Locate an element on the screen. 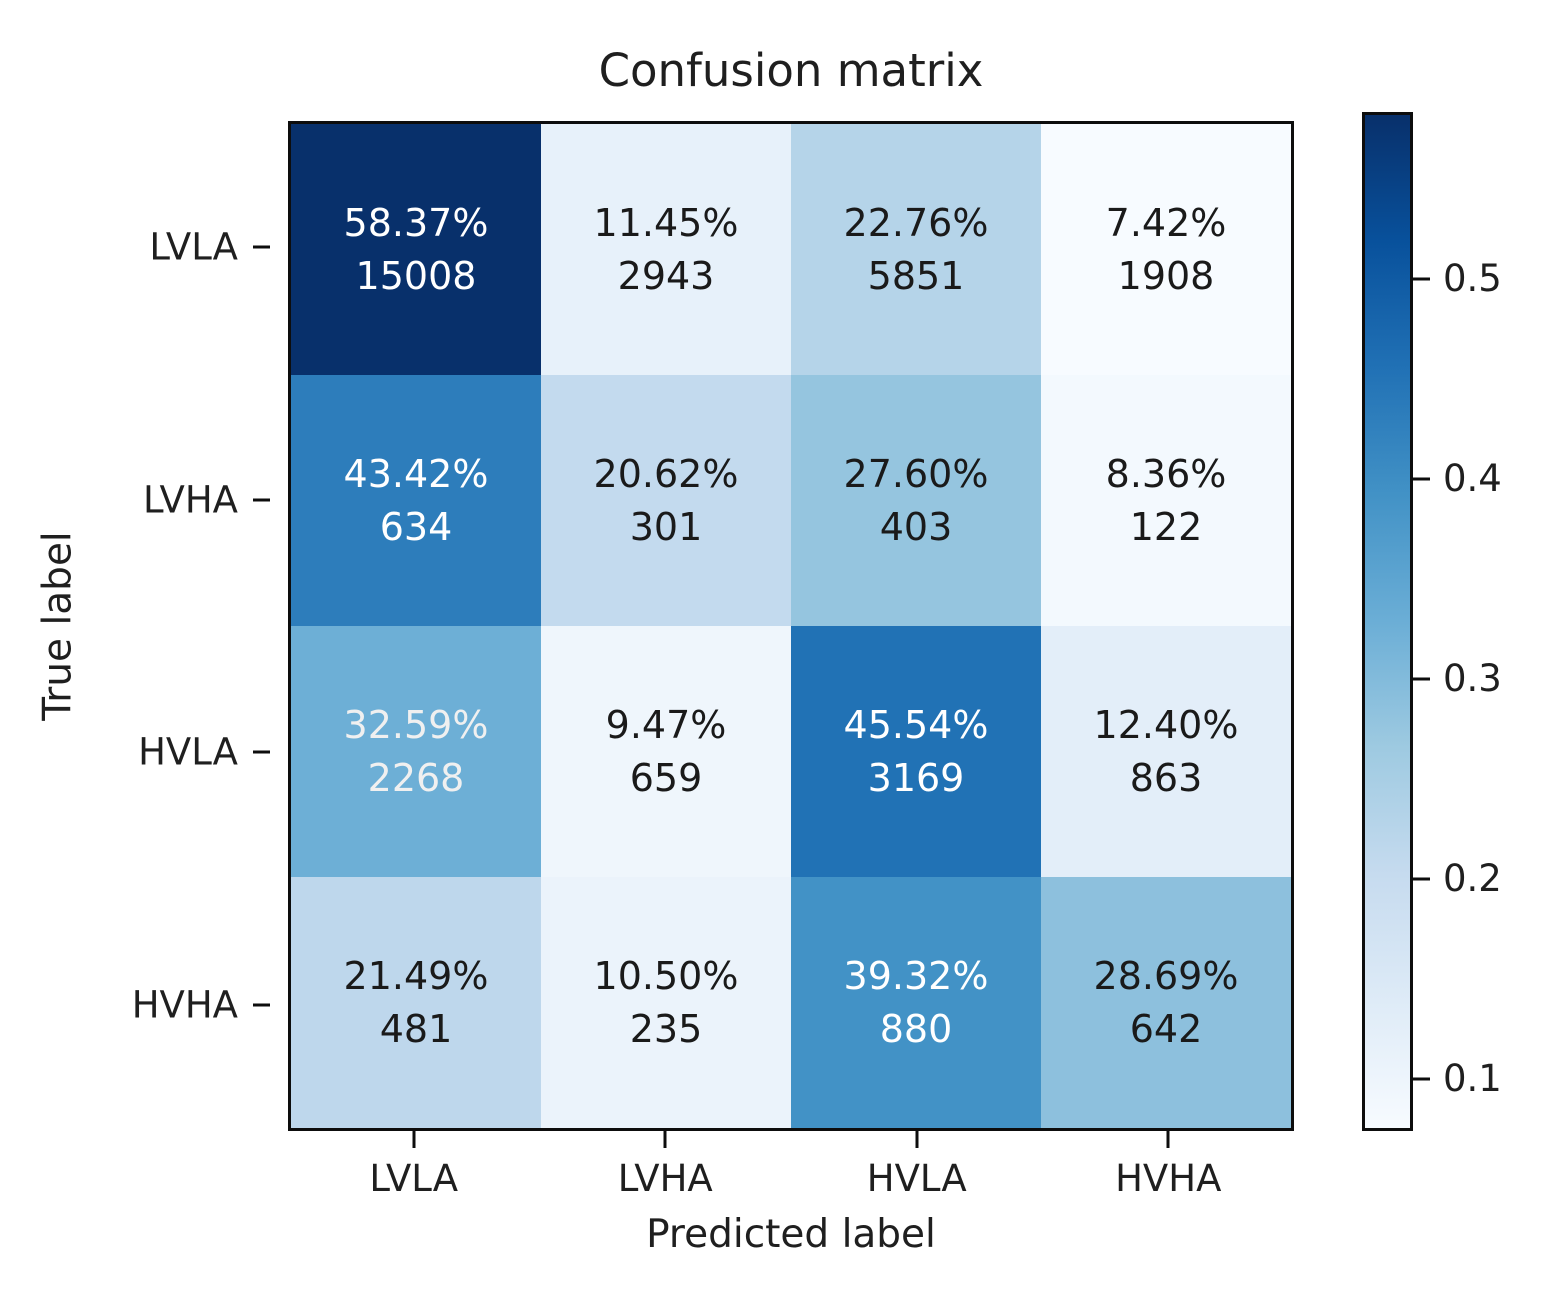 The width and height of the screenshot is (1550, 1305). colorbar is located at coordinates (1387, 621).